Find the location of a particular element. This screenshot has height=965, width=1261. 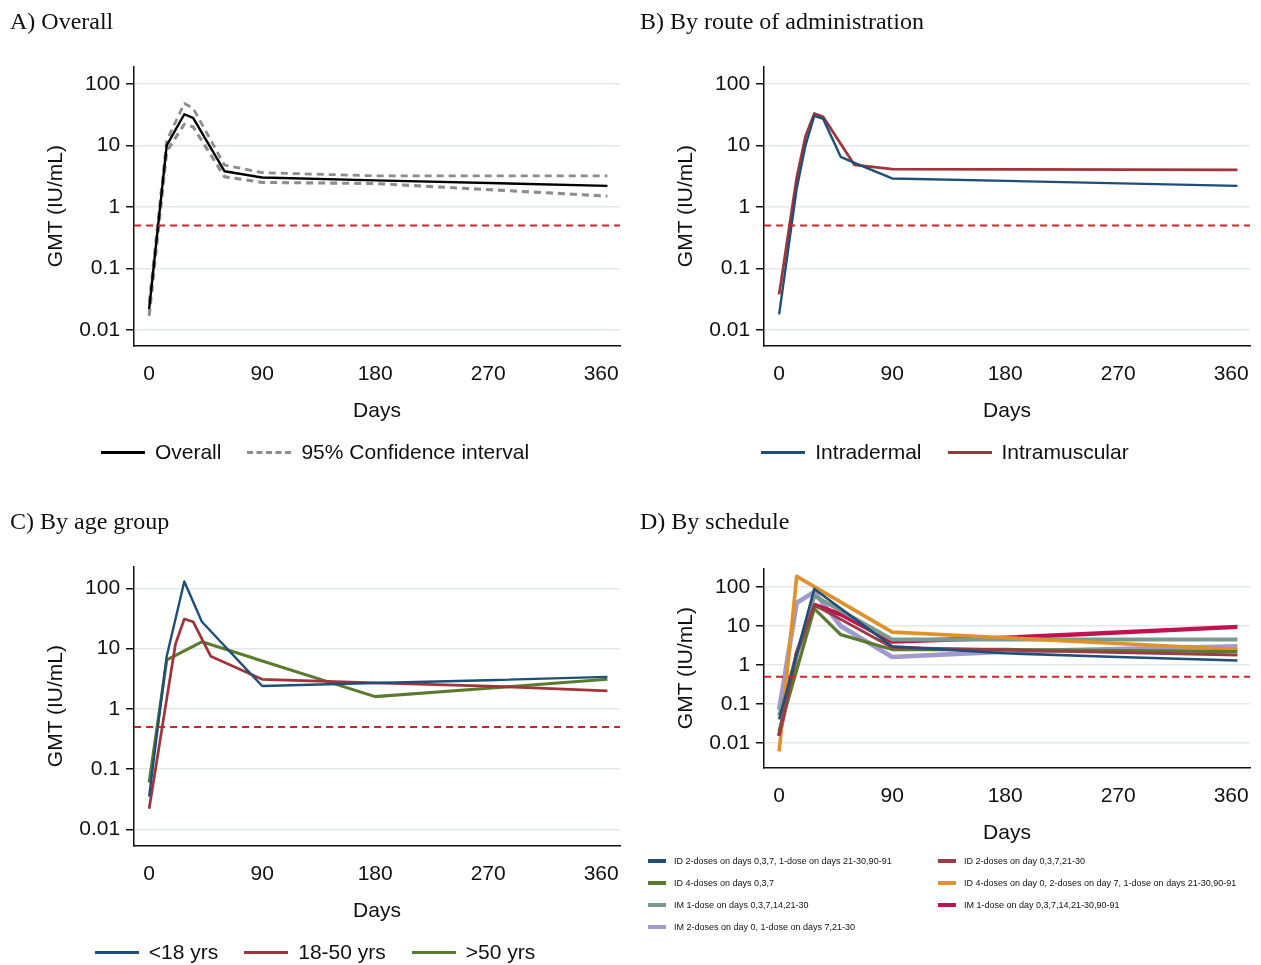

legend-label: ID 4-doses on days 0,3,7 is located at coordinates (724, 883).